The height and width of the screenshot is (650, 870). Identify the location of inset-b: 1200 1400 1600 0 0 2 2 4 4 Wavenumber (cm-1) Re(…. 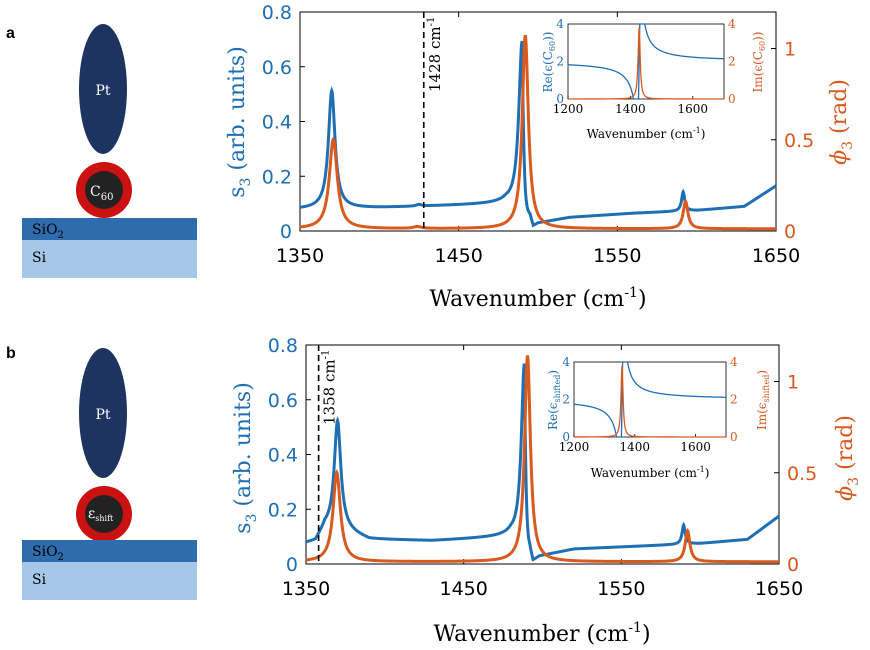
(658, 417).